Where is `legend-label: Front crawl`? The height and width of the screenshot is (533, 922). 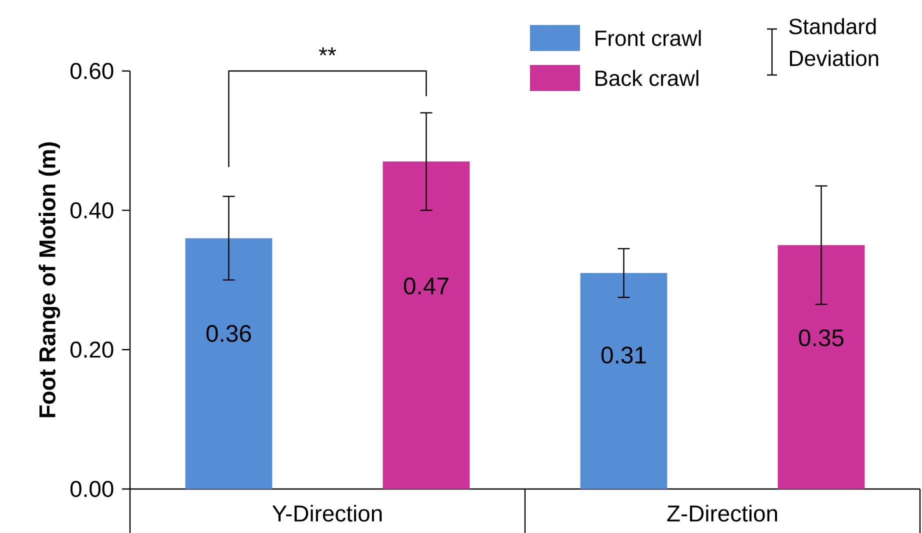 legend-label: Front crawl is located at coordinates (648, 38).